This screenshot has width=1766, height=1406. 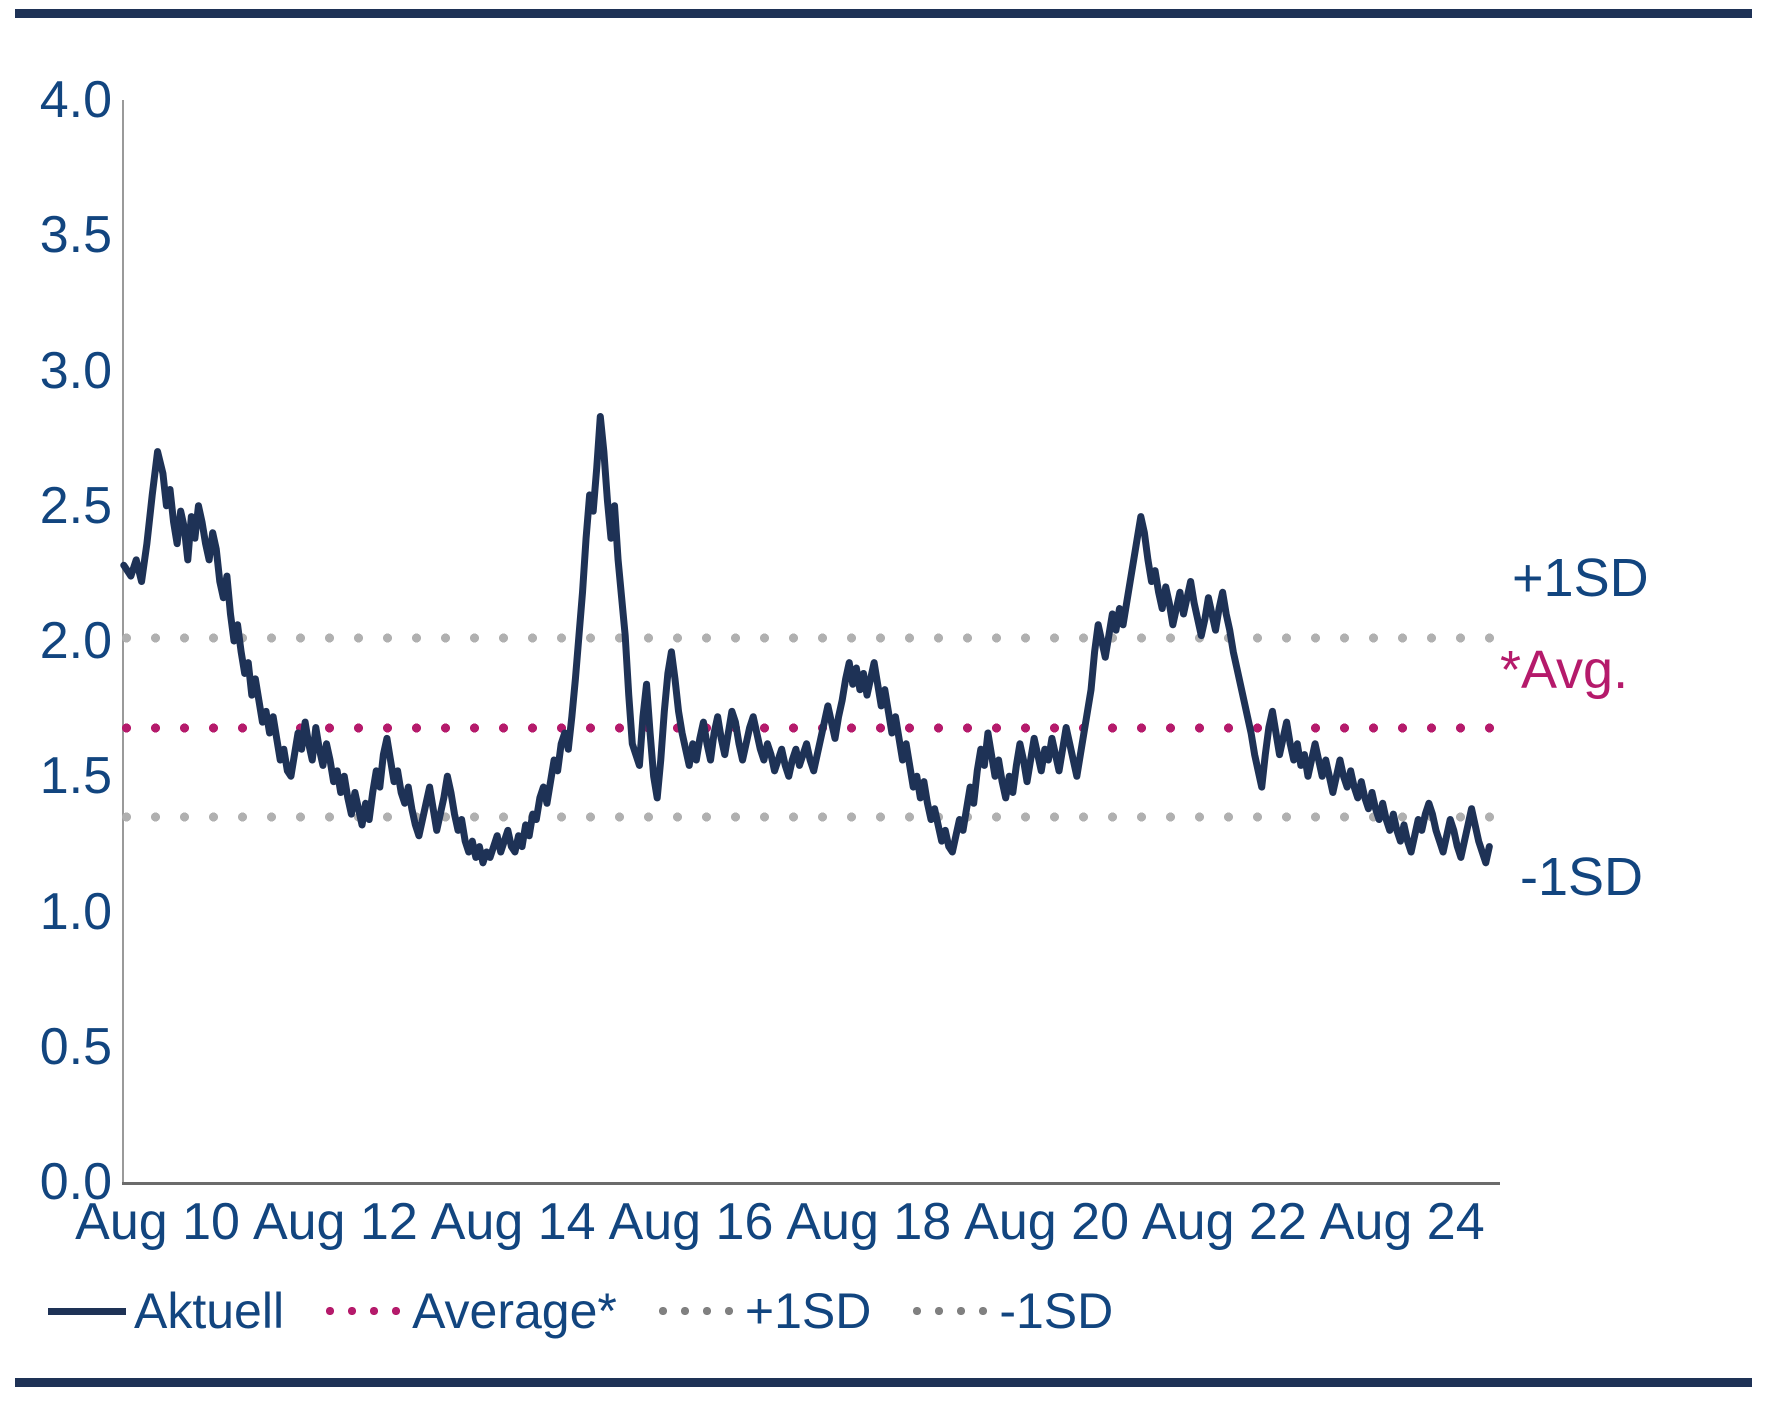 What do you see at coordinates (1224, 1222) in the screenshot?
I see `x-tick-label: Aug 22` at bounding box center [1224, 1222].